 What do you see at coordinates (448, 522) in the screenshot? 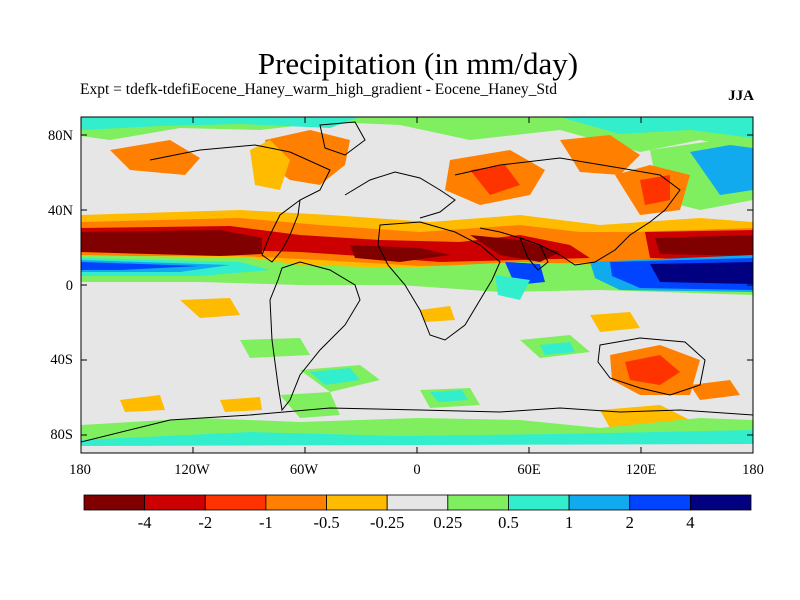
I see `colorbar-label: 0.25` at bounding box center [448, 522].